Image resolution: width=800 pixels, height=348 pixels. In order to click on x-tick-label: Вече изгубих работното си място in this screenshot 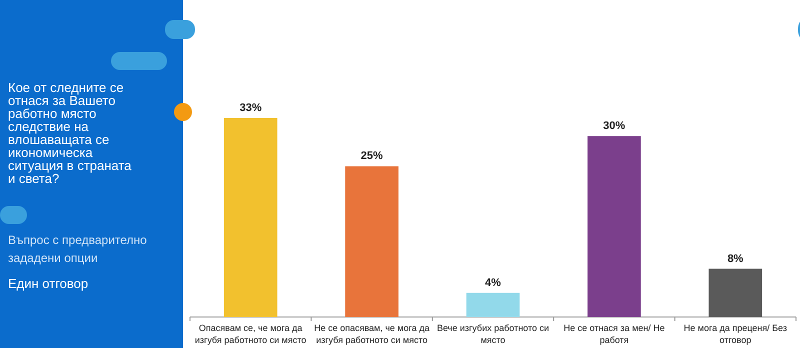, I will do `click(493, 334)`.